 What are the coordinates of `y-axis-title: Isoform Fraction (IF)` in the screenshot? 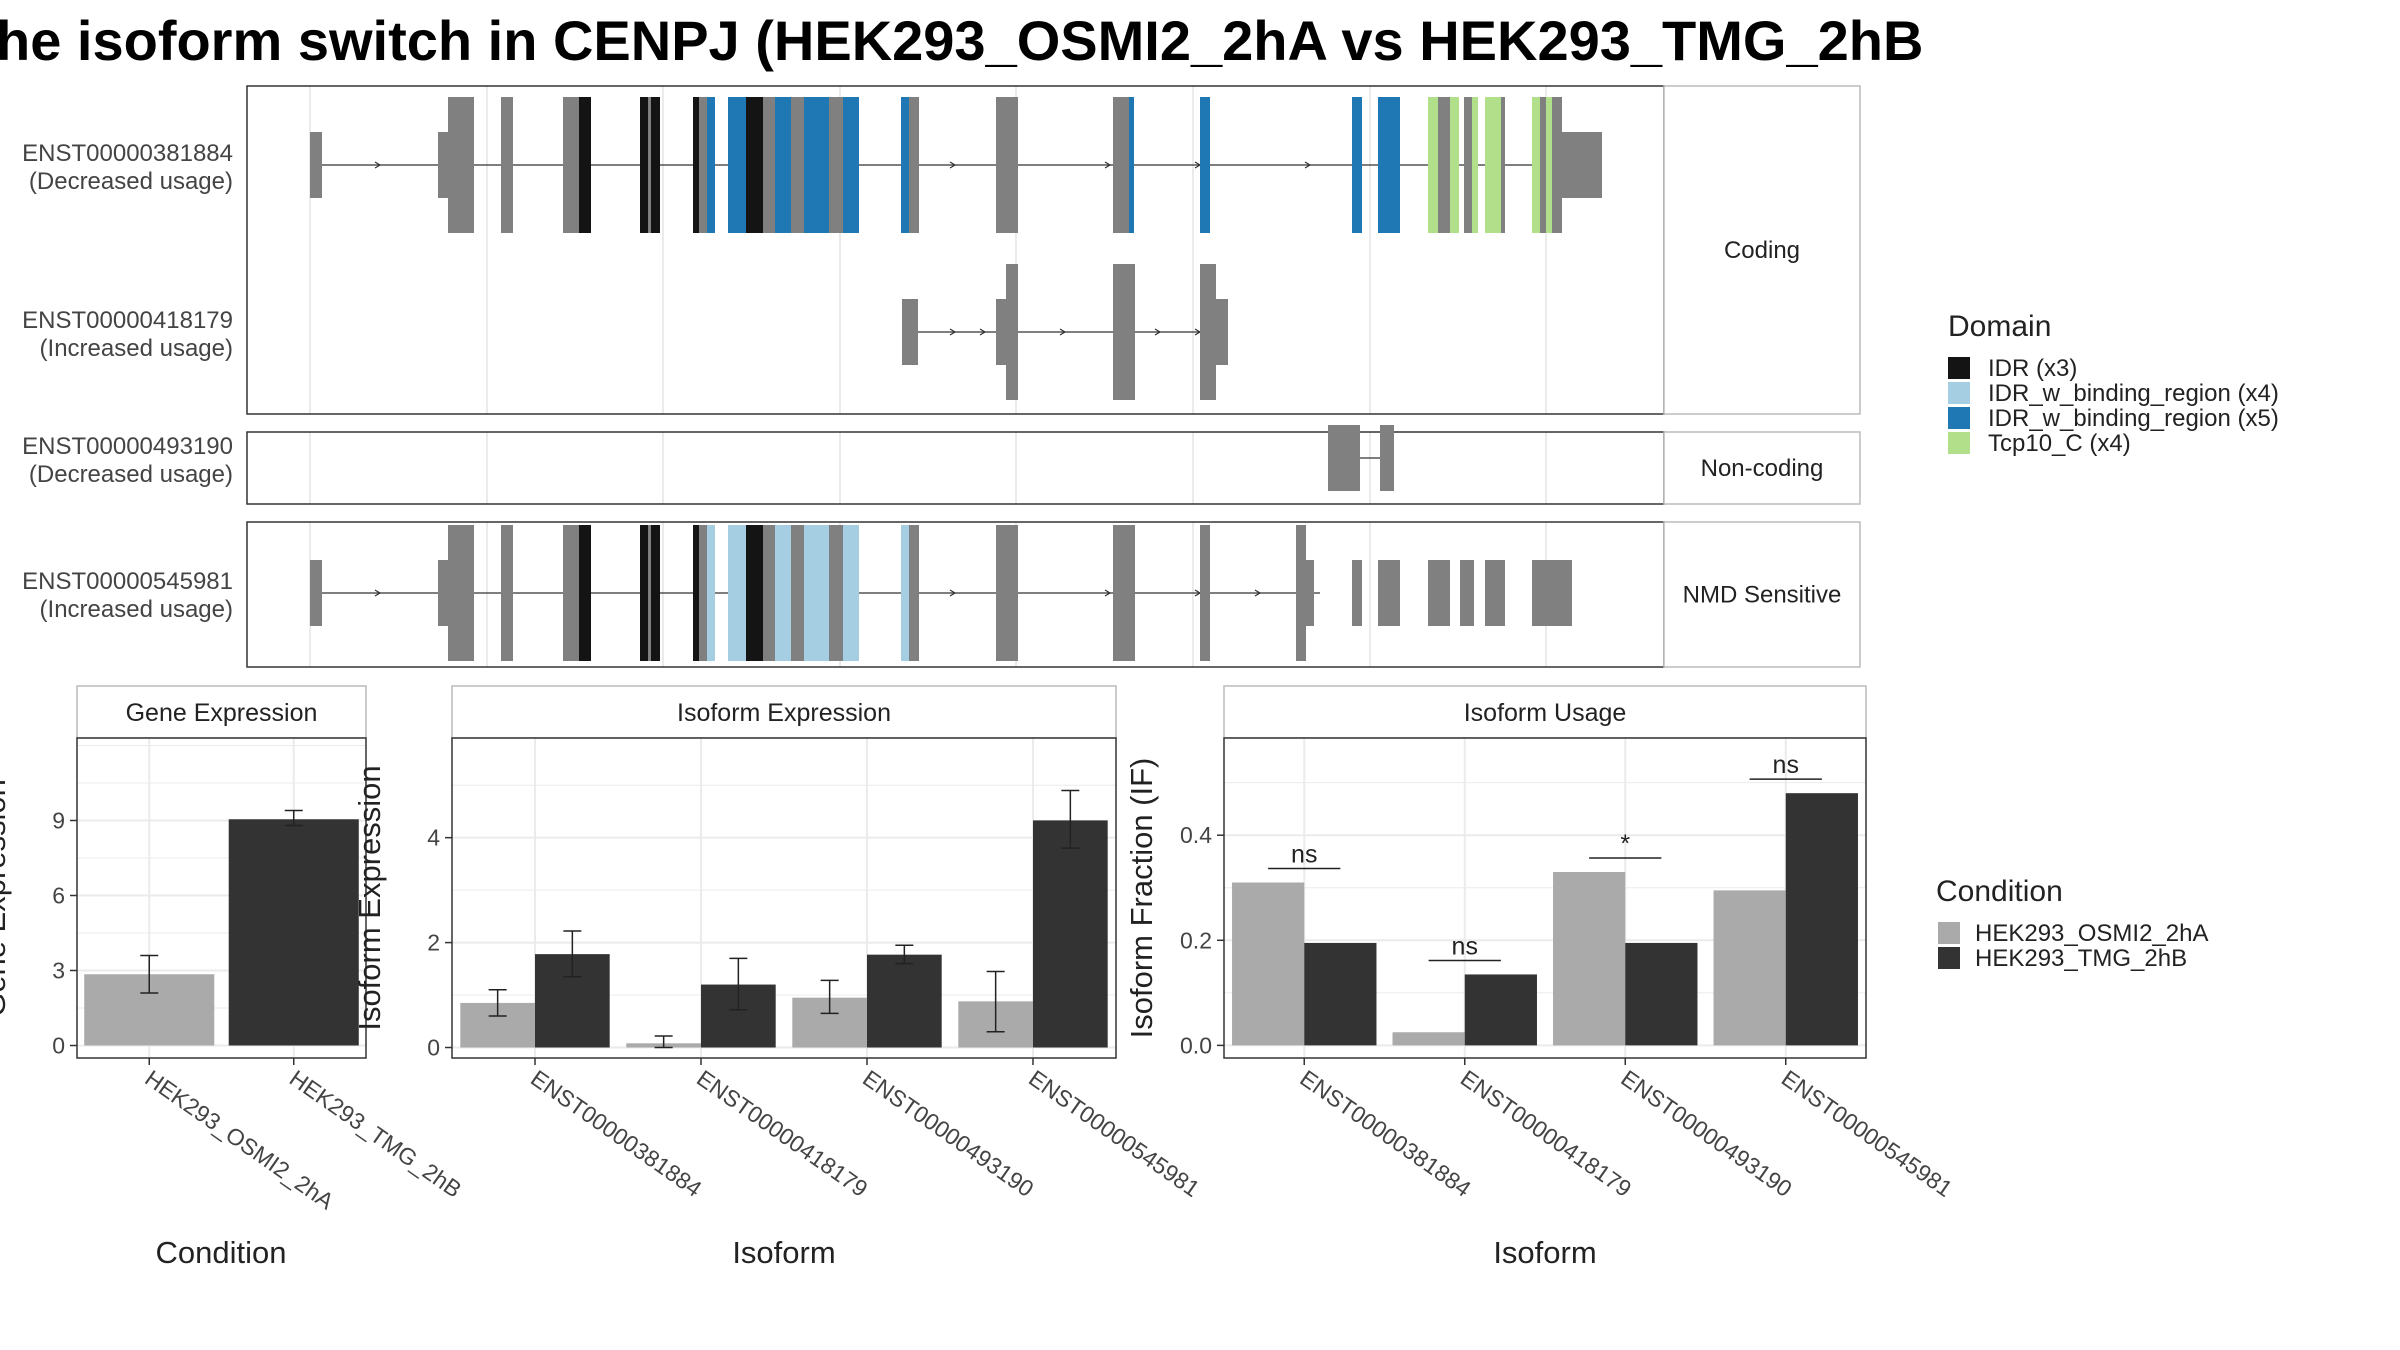 It's located at (1141, 898).